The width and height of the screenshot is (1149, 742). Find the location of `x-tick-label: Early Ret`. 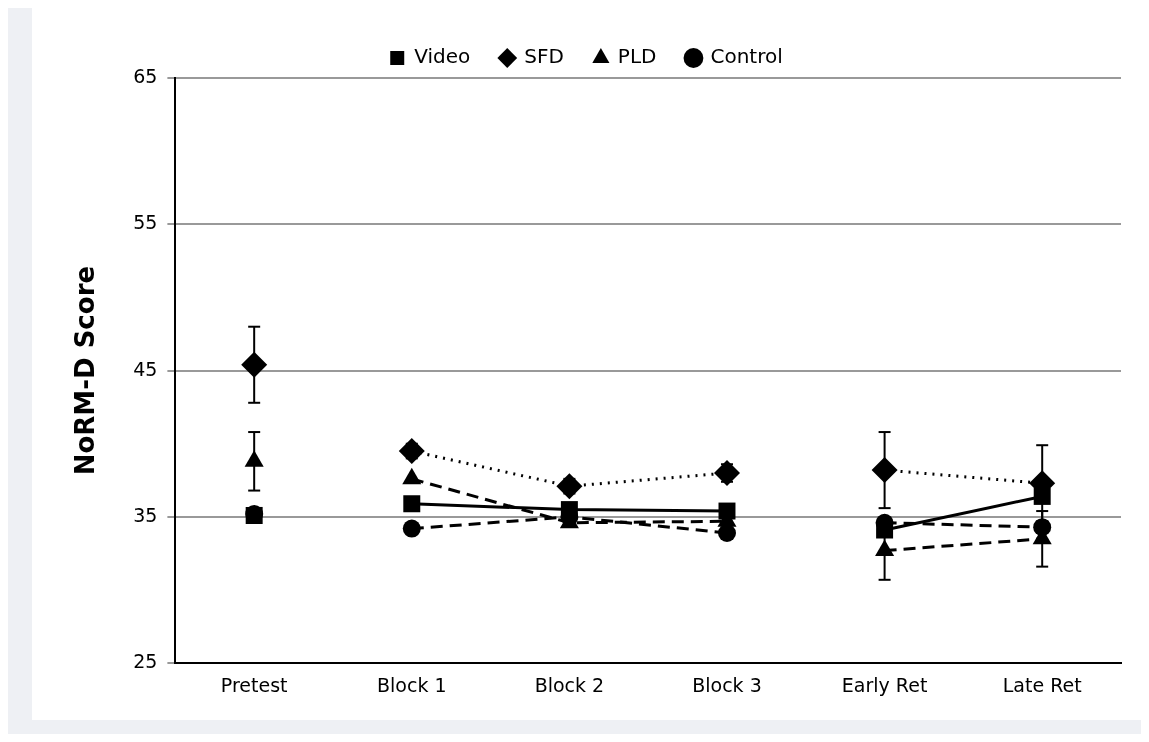

x-tick-label: Early Ret is located at coordinates (884, 684).